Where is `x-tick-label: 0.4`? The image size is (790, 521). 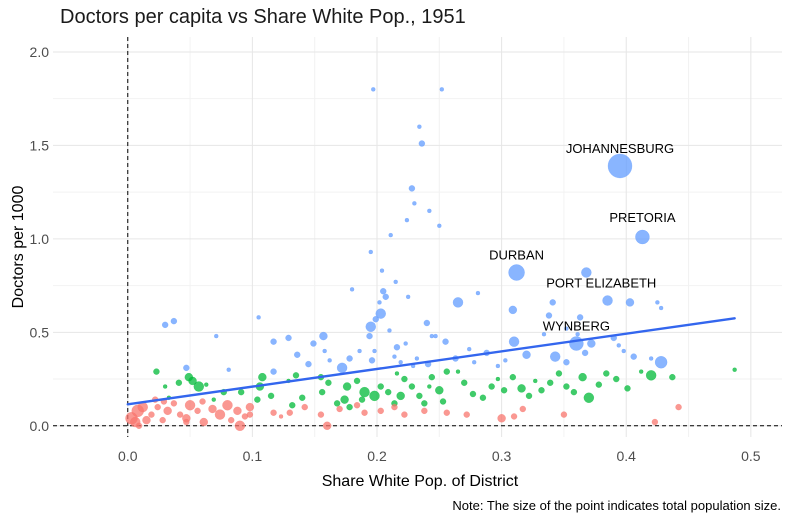
x-tick-label: 0.4 is located at coordinates (626, 456).